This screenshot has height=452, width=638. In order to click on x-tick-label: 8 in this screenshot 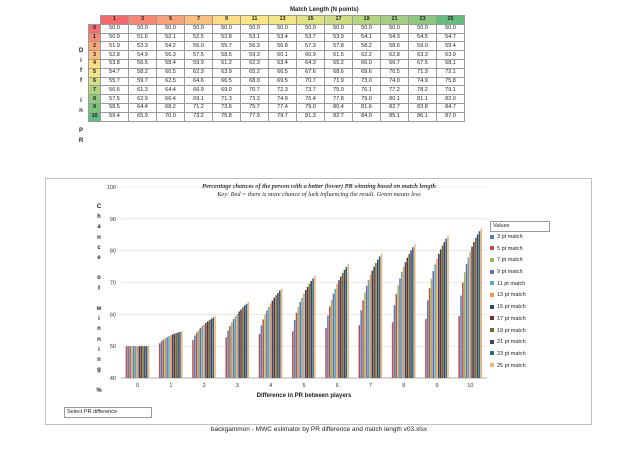, I will do `click(403, 386)`.